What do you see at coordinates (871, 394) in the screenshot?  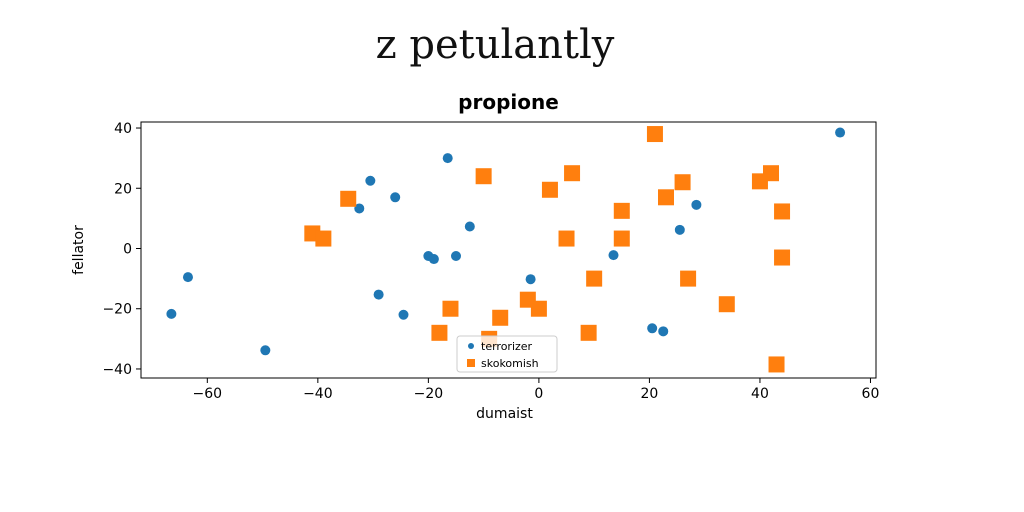 I see `x-tick-label: 60` at bounding box center [871, 394].